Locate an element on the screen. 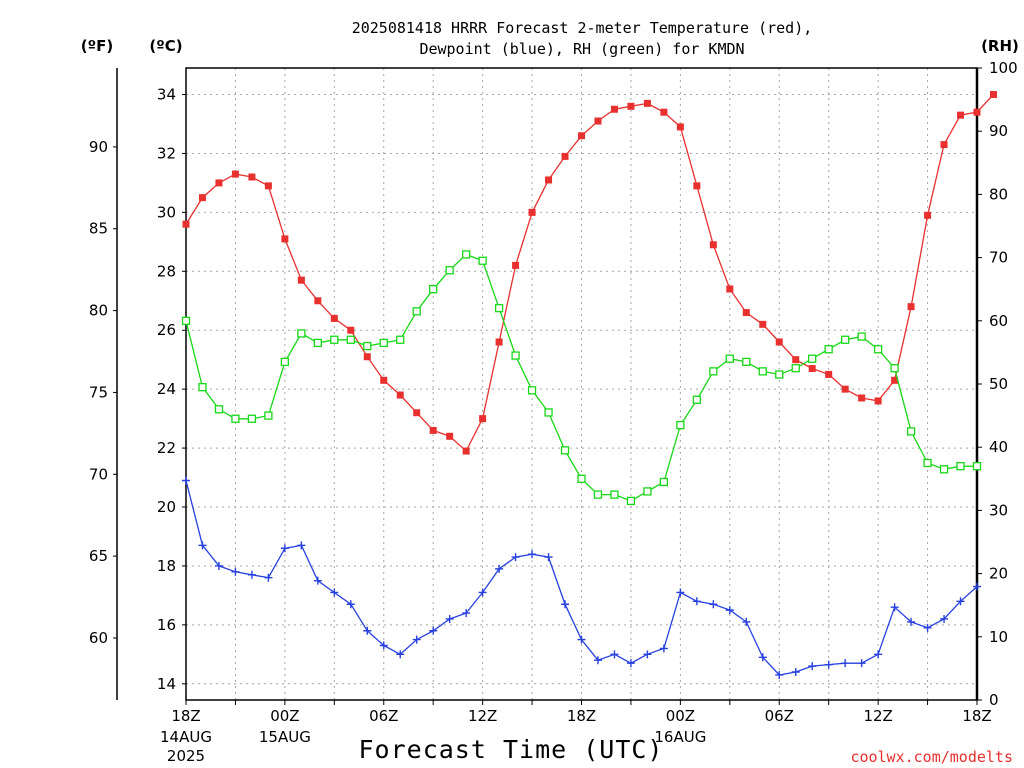 This screenshot has height=768, width=1024. celsius-tick-label: 28 is located at coordinates (166, 271).